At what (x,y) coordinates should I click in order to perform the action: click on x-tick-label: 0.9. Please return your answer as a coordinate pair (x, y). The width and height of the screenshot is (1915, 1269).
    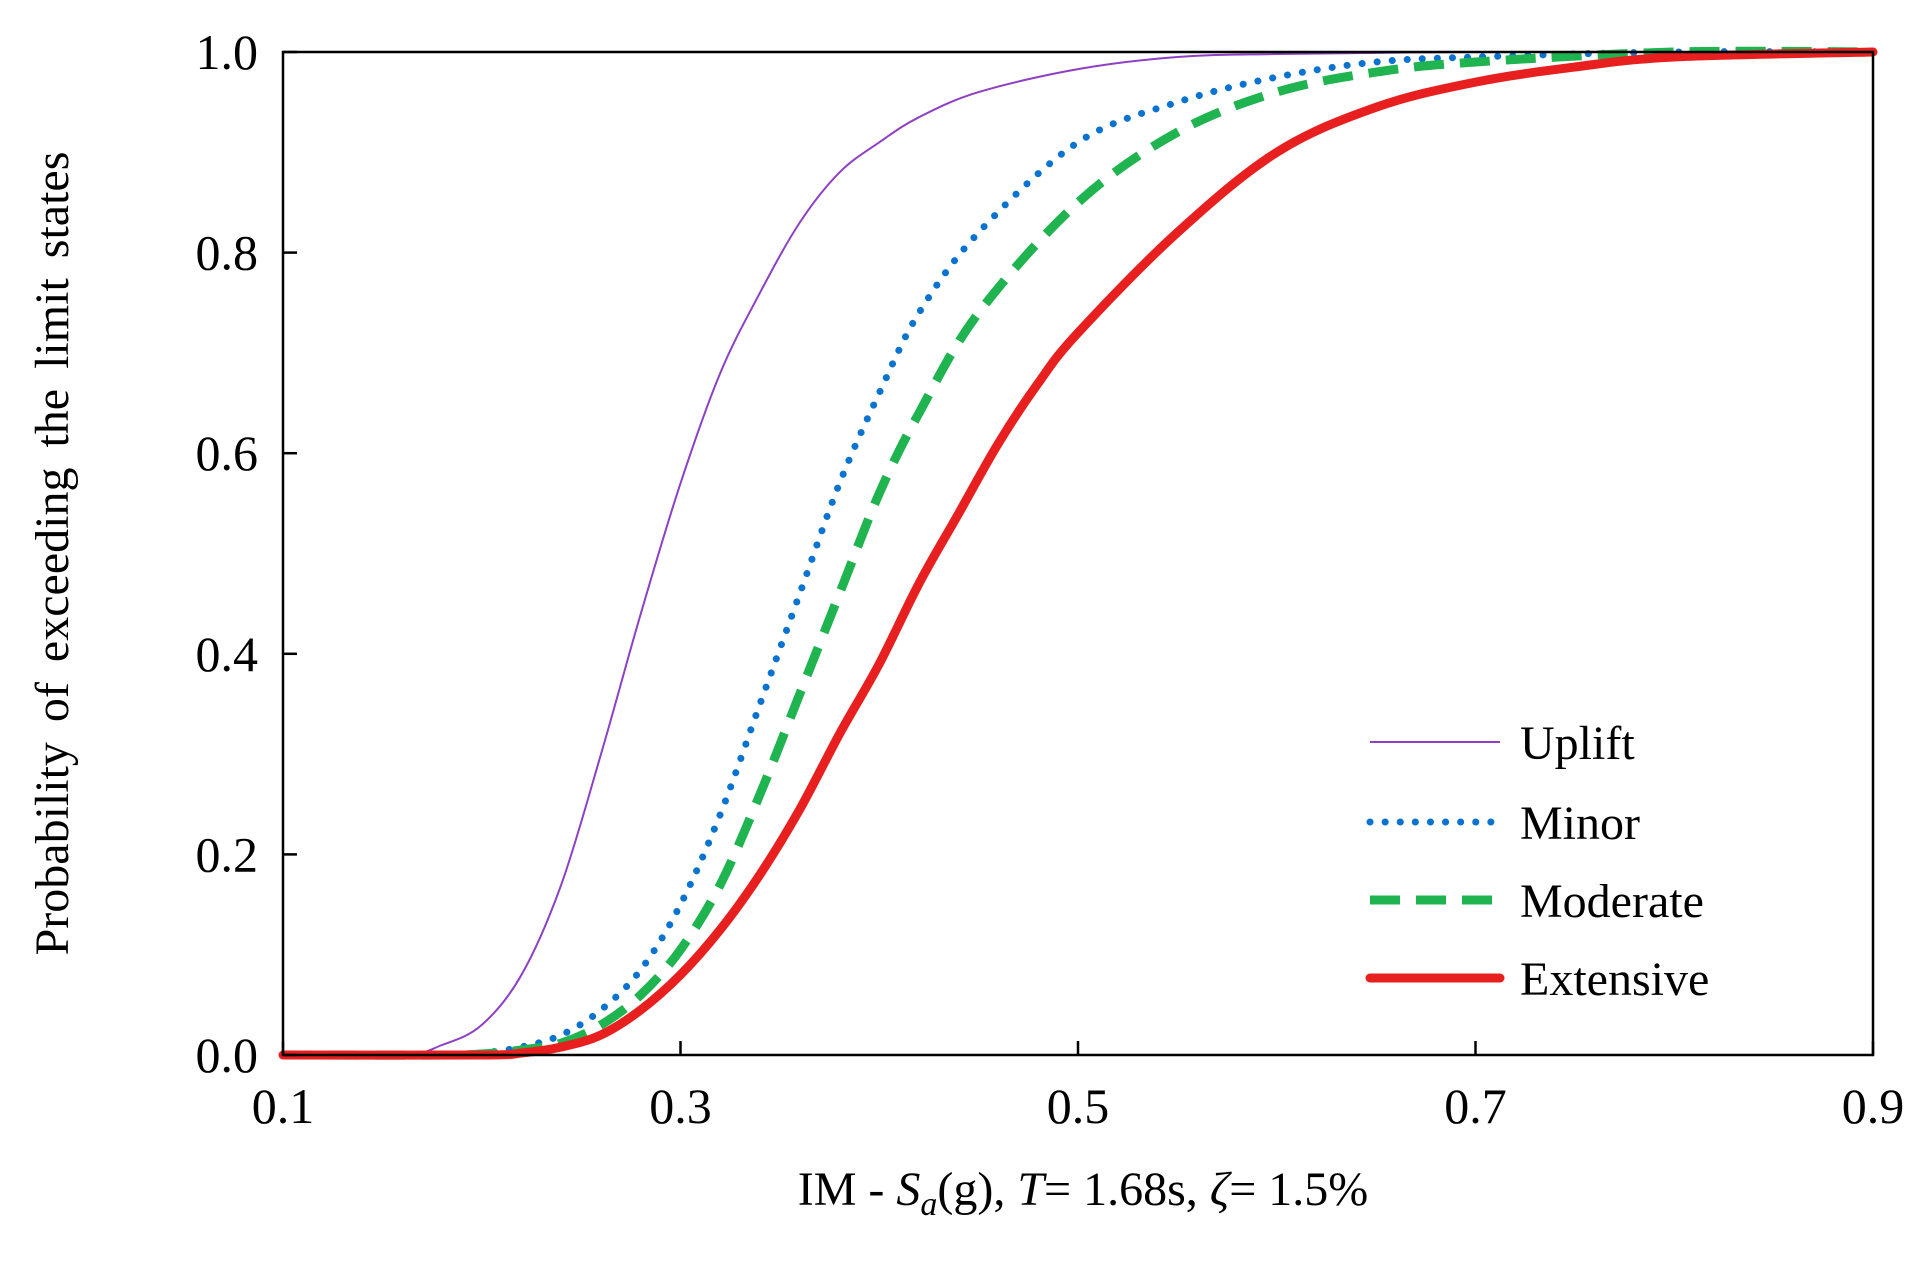
    Looking at the image, I should click on (1873, 1106).